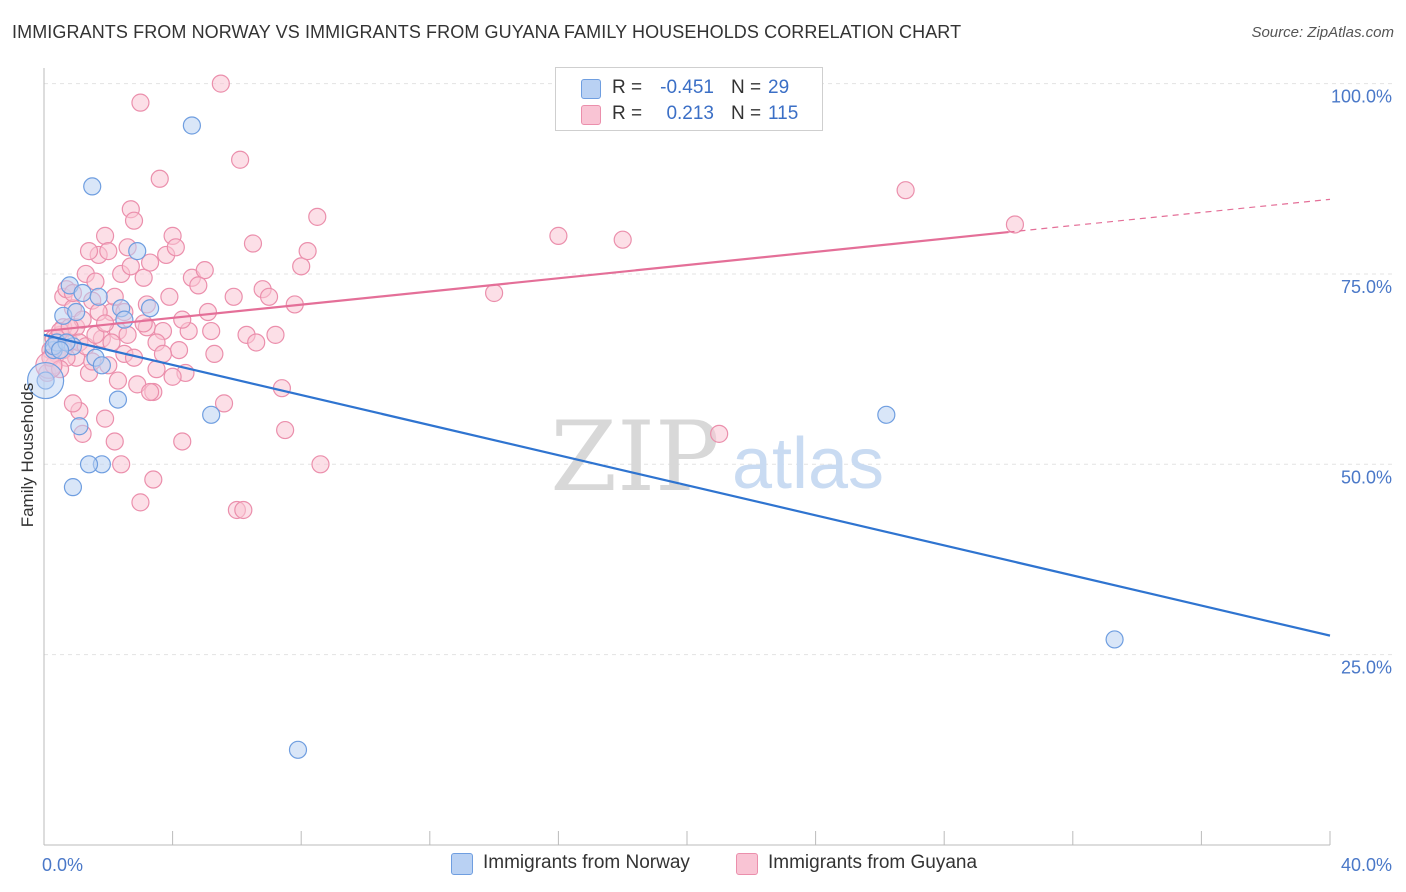 This screenshot has width=1406, height=892. I want to click on watermark-zip: ZIP, so click(634, 457).